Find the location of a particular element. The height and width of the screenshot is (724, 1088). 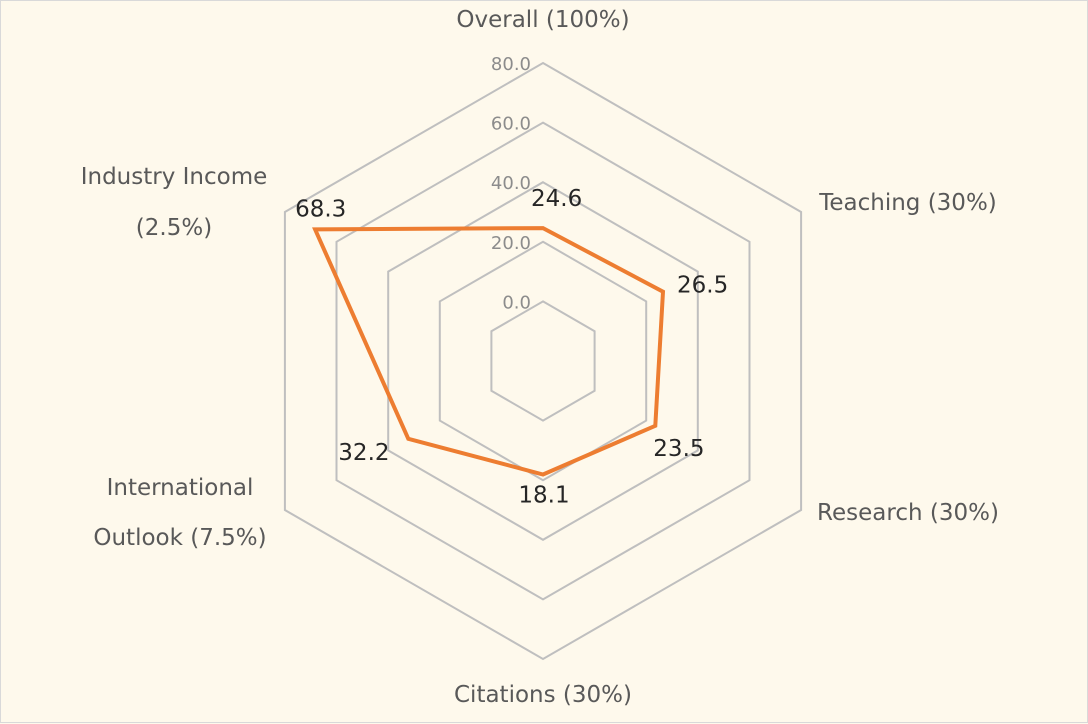

data-label: 24.6 is located at coordinates (556, 199).